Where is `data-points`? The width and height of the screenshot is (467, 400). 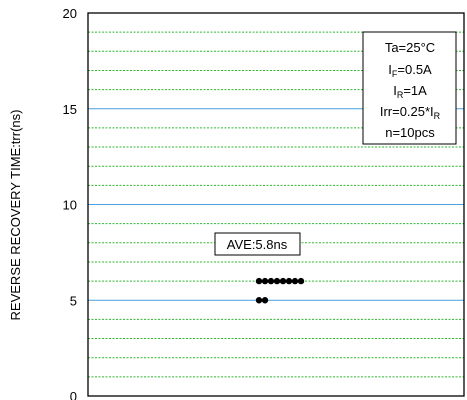 data-points is located at coordinates (280, 290).